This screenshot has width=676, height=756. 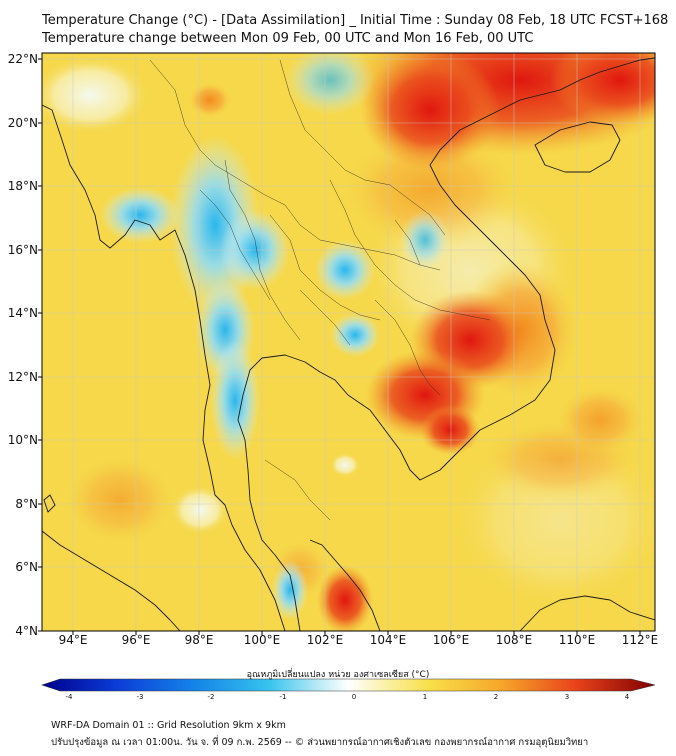 What do you see at coordinates (514, 640) in the screenshot?
I see `lon-tick-label: 108°E` at bounding box center [514, 640].